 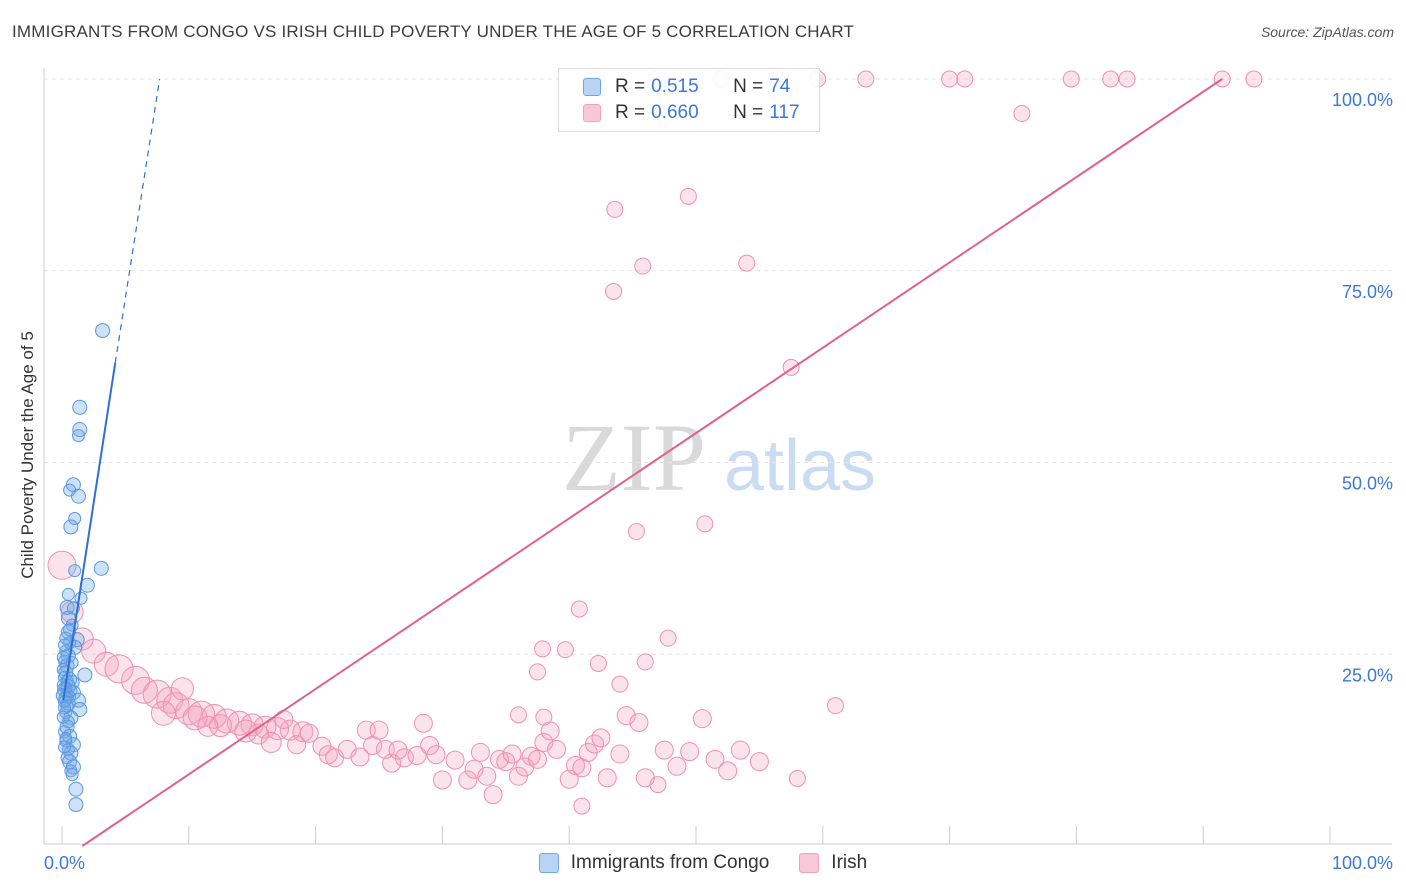 What do you see at coordinates (1367, 292) in the screenshot?
I see `y-tick-label: 75.0%` at bounding box center [1367, 292].